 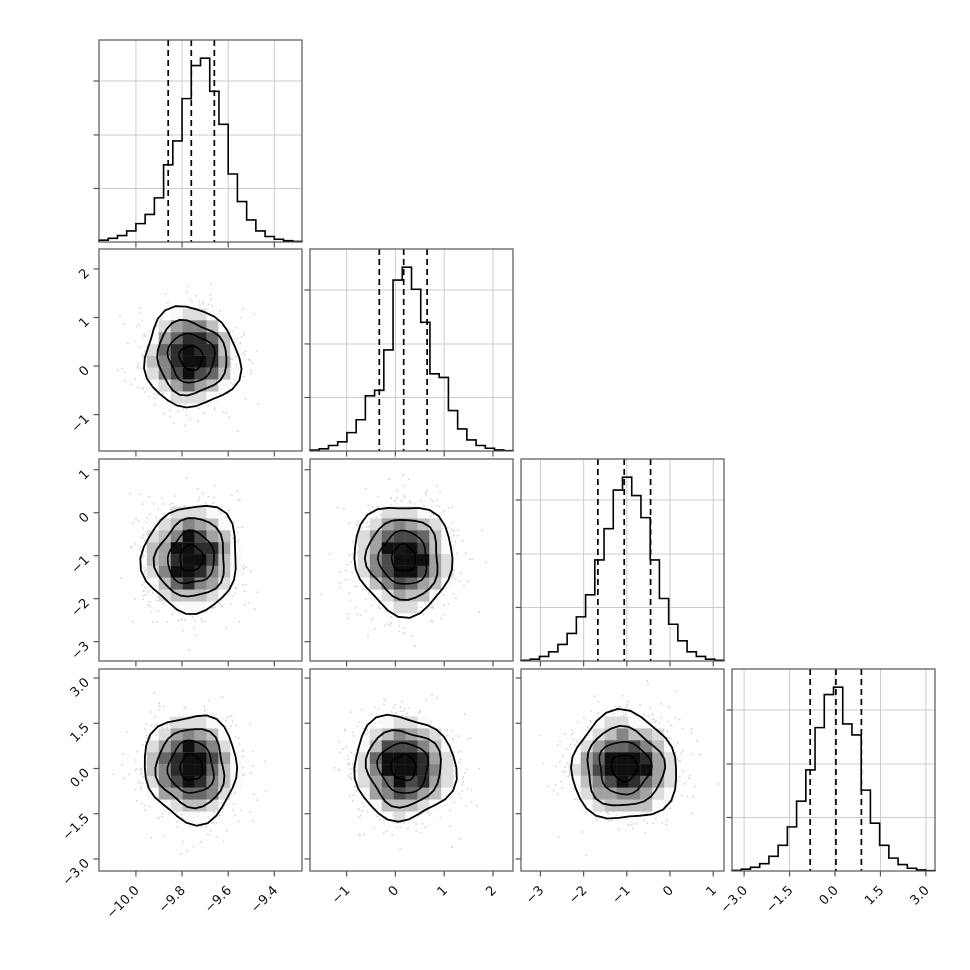 I want to click on panel-2d-p1-p2: −1 0 1 2, so click(x=186, y=352).